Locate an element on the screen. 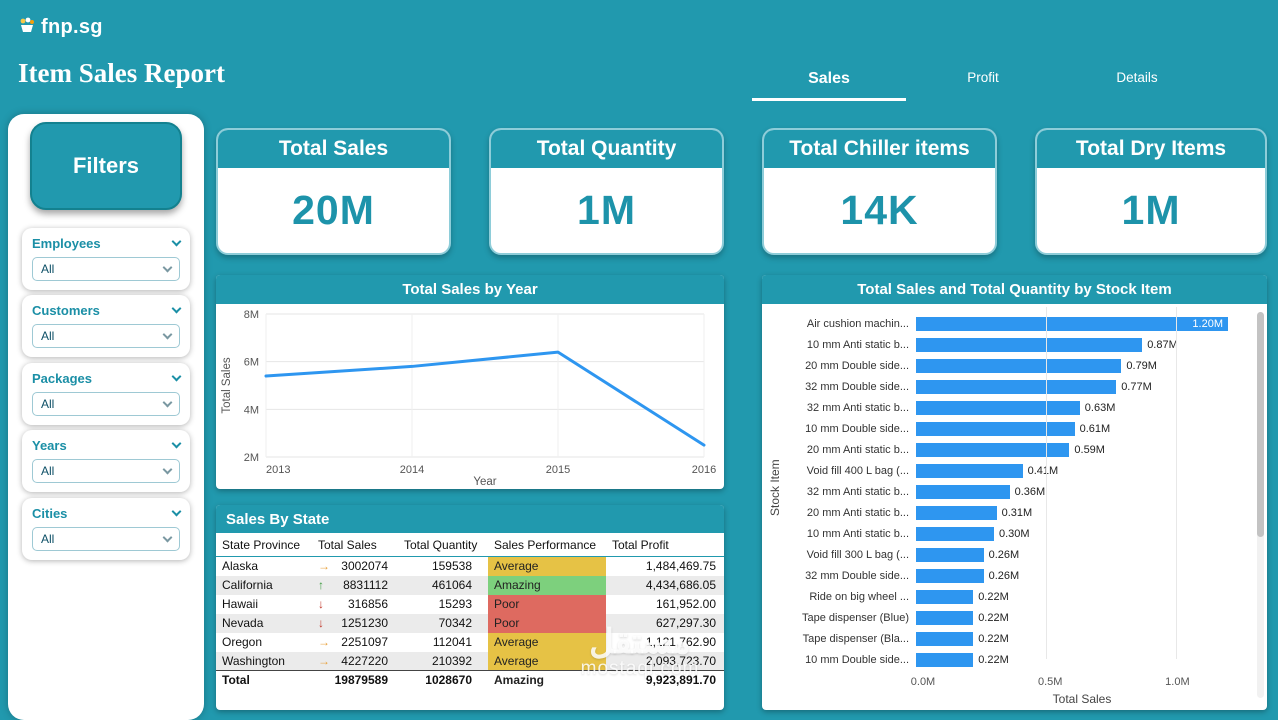  filter-dropdown-years: All is located at coordinates (106, 471).